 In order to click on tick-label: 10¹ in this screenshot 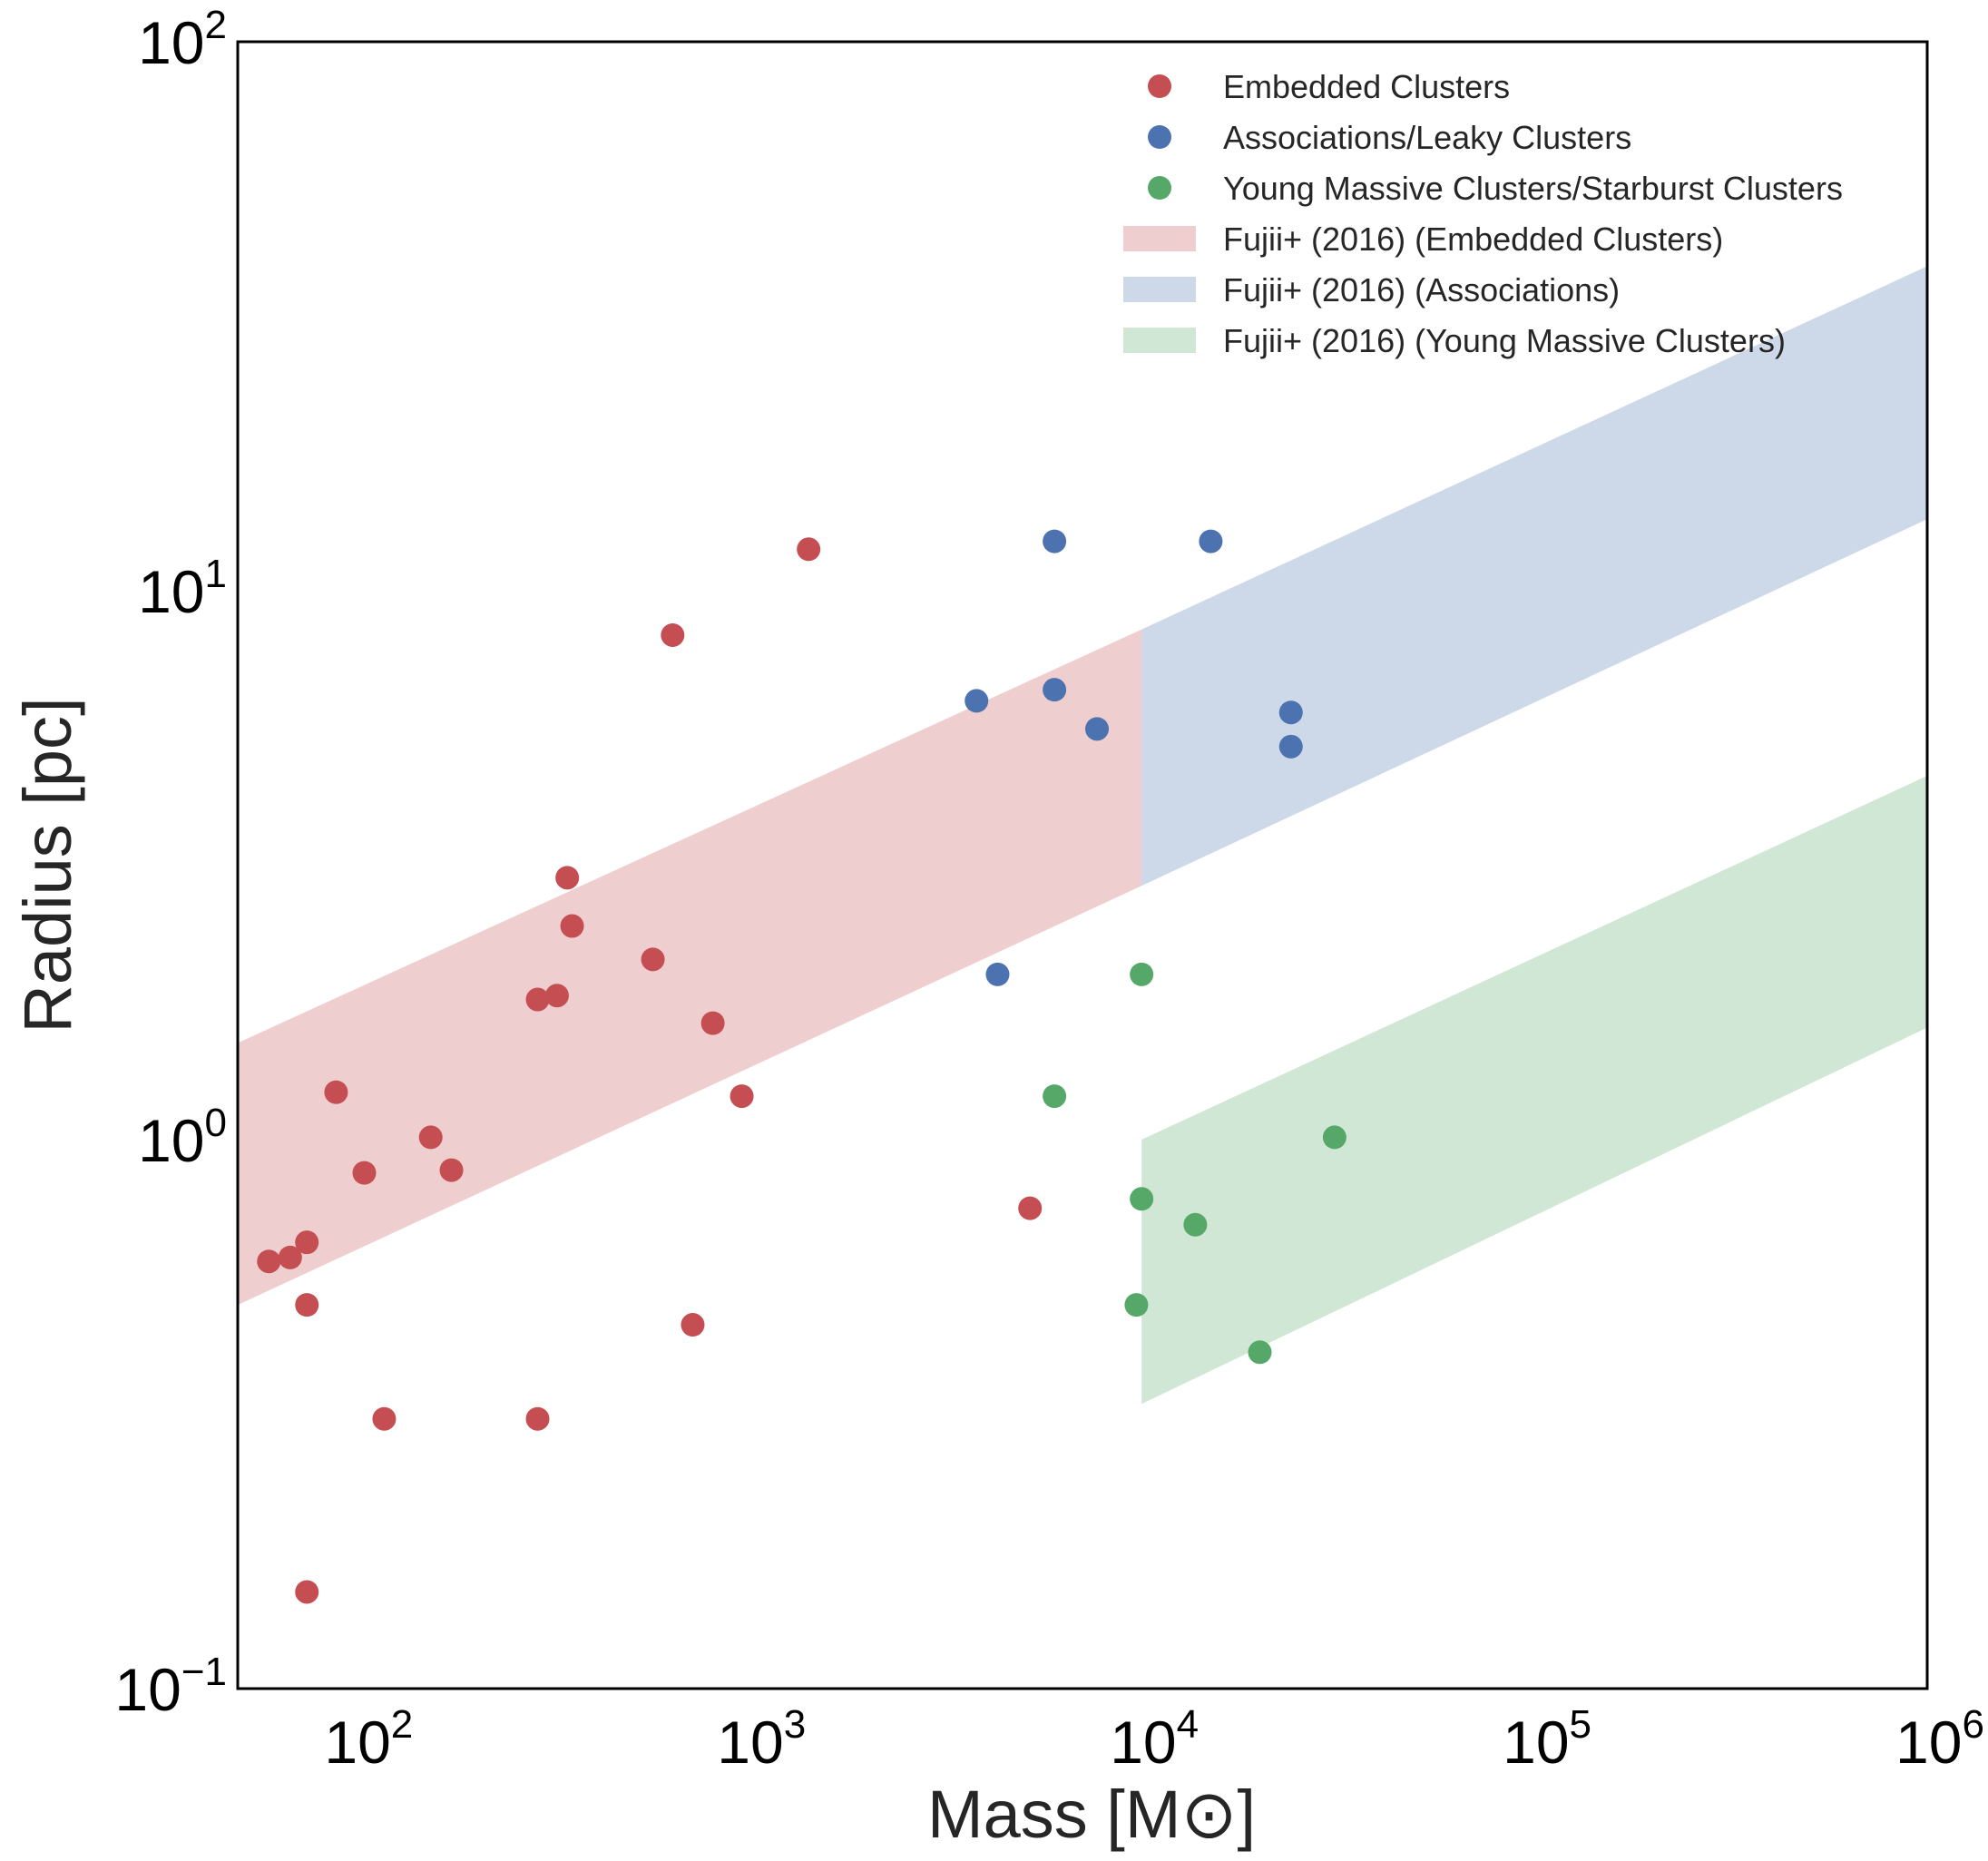, I will do `click(182, 588)`.